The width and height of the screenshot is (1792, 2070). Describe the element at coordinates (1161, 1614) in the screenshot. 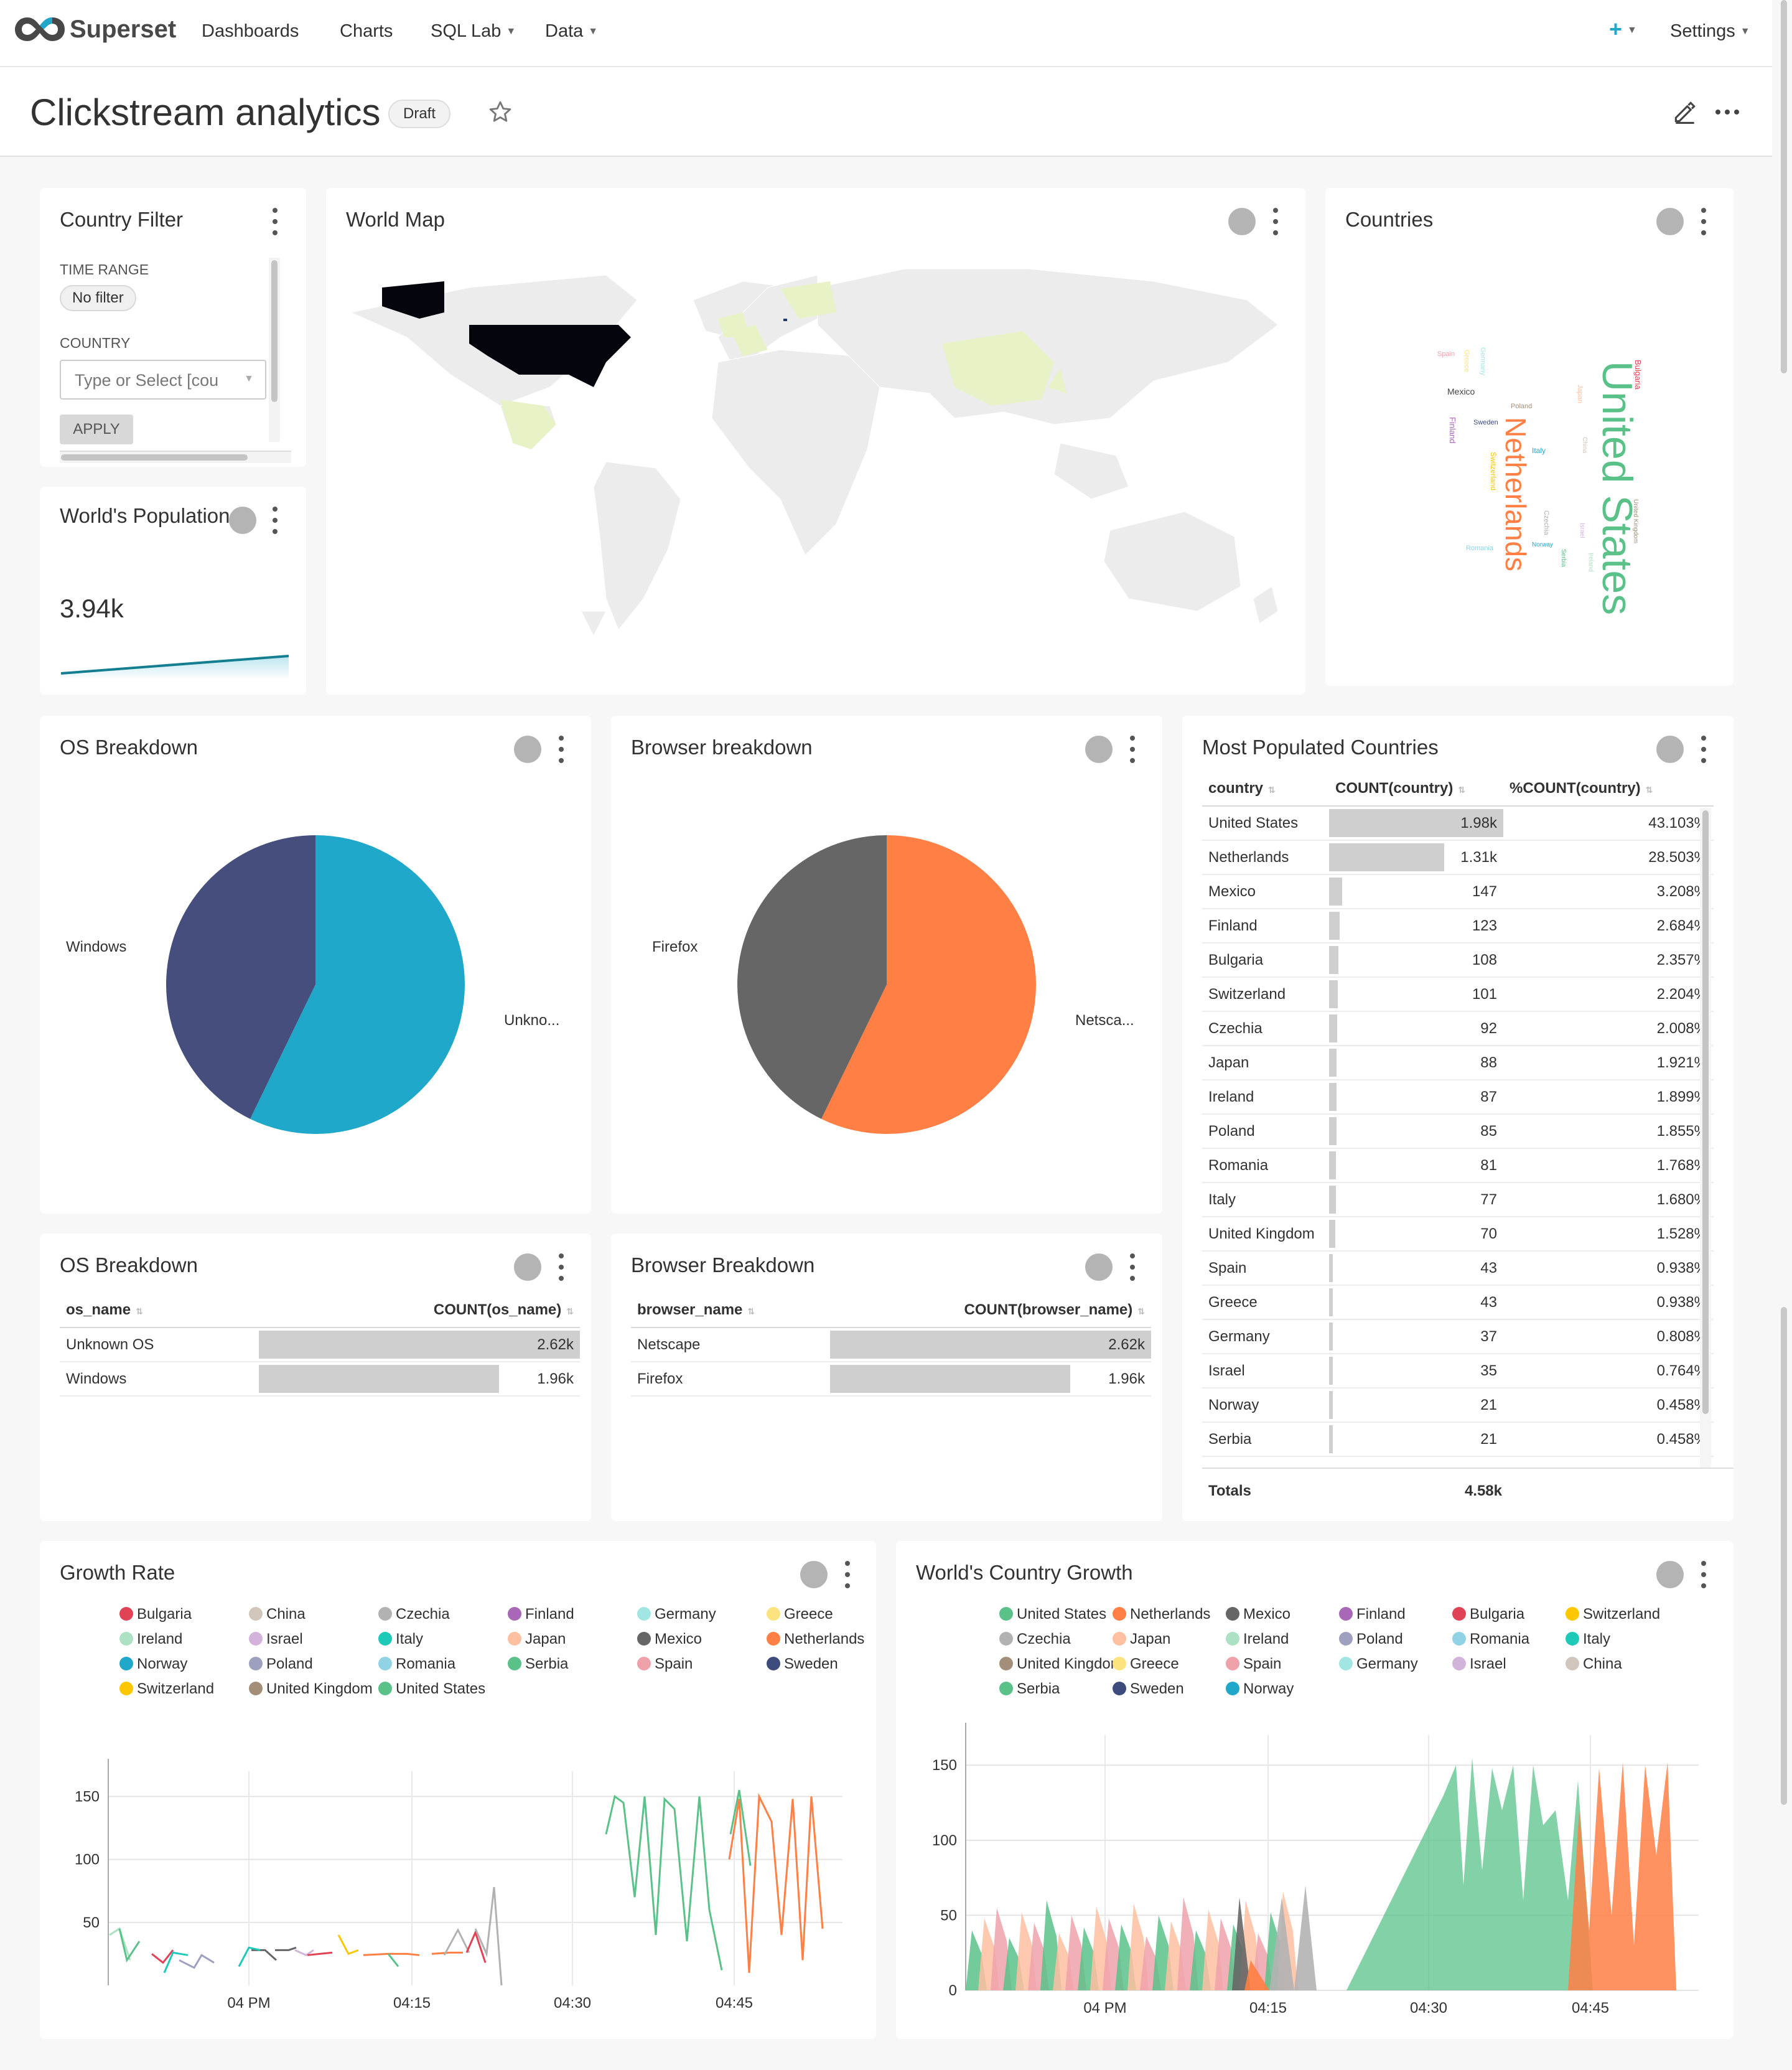

I see `legend-item: Netherlands` at that location.